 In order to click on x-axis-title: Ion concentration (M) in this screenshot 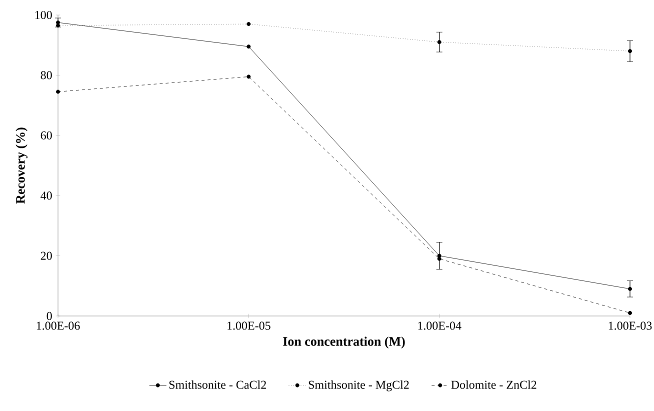, I will do `click(344, 342)`.